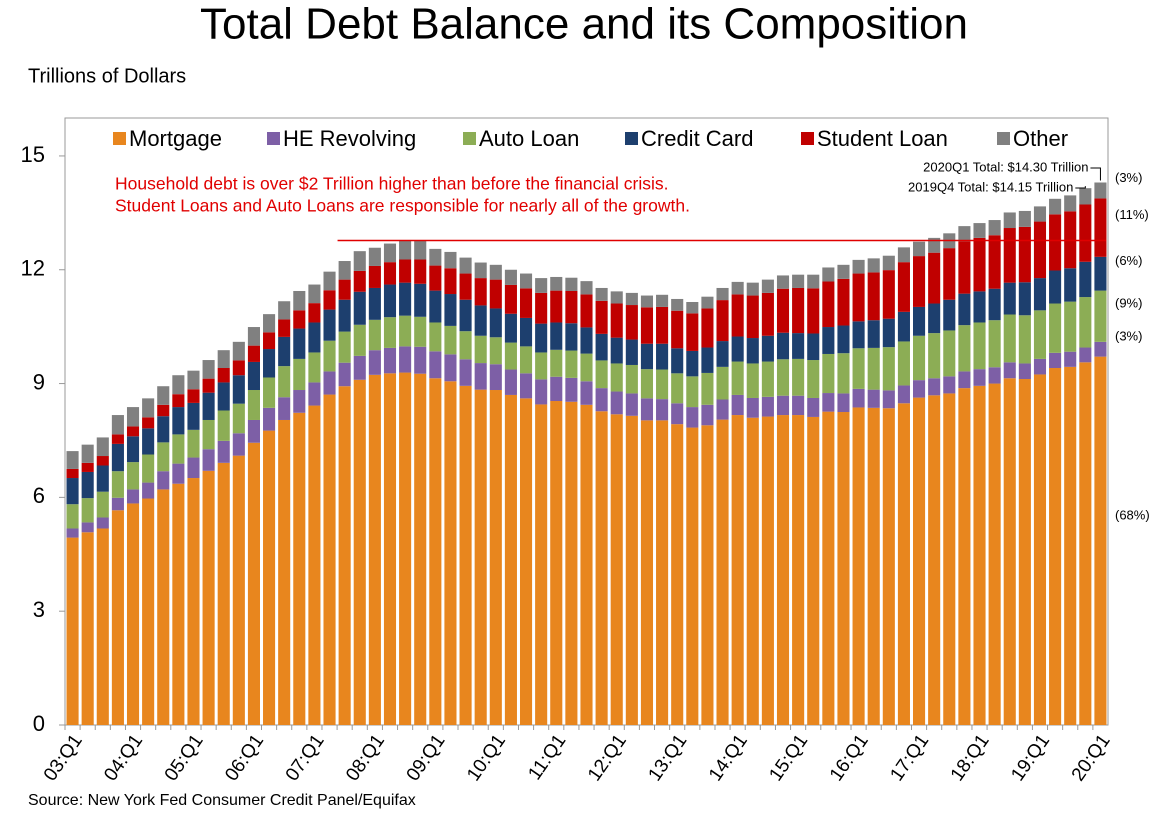 The height and width of the screenshot is (813, 1164). Describe the element at coordinates (63, 758) in the screenshot. I see `x-tick-label: 03:Q1` at that location.